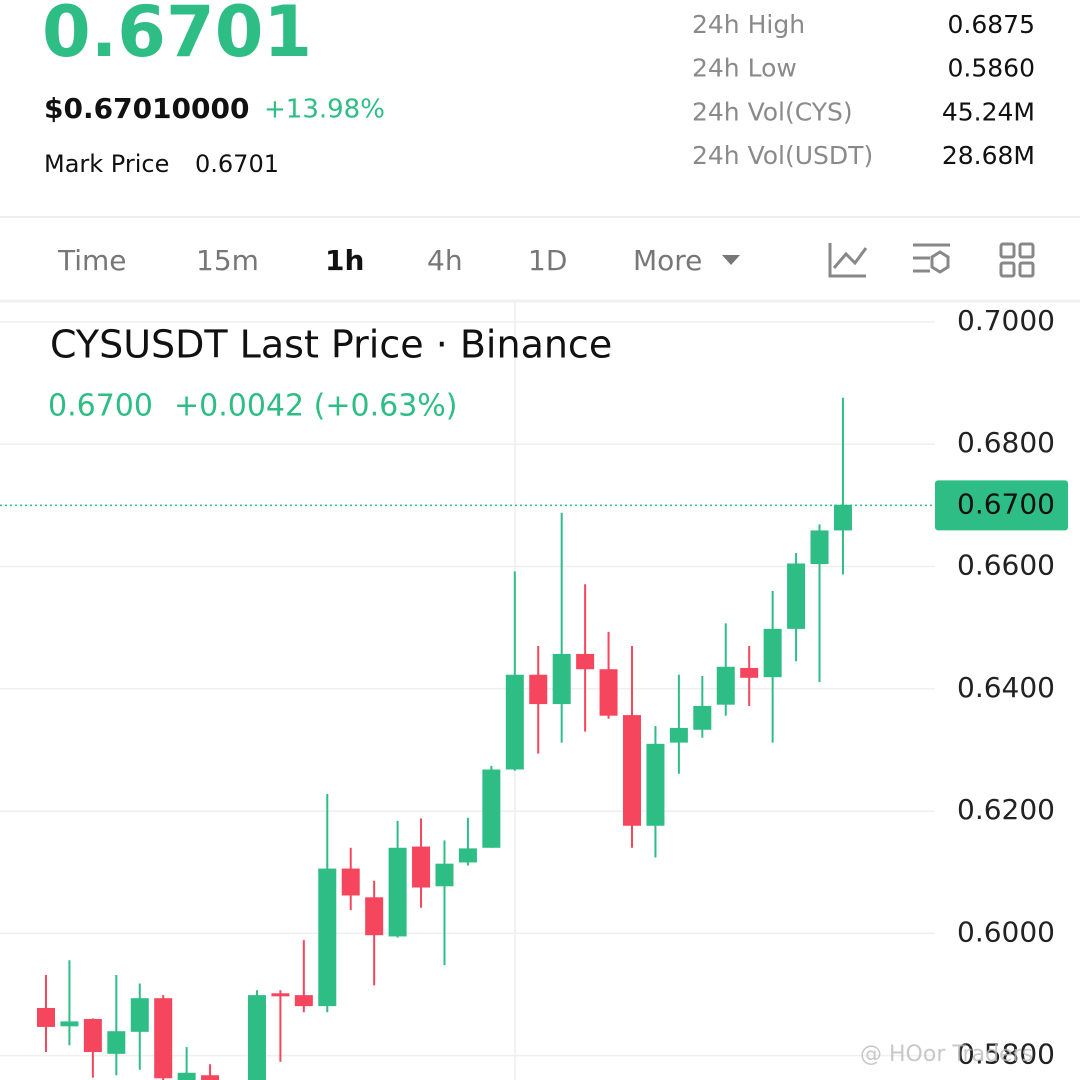  Describe the element at coordinates (316, 406) in the screenshot. I see `legend-change: +0.0042 (+0.63%)` at that location.